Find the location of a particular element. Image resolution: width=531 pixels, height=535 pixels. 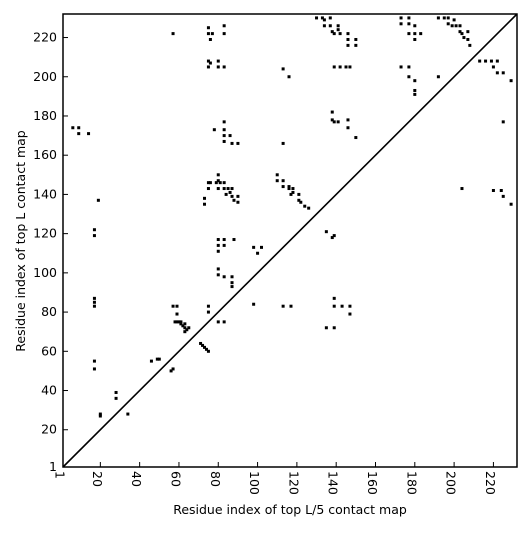

x-tick-label: 1 is located at coordinates (60, 475).